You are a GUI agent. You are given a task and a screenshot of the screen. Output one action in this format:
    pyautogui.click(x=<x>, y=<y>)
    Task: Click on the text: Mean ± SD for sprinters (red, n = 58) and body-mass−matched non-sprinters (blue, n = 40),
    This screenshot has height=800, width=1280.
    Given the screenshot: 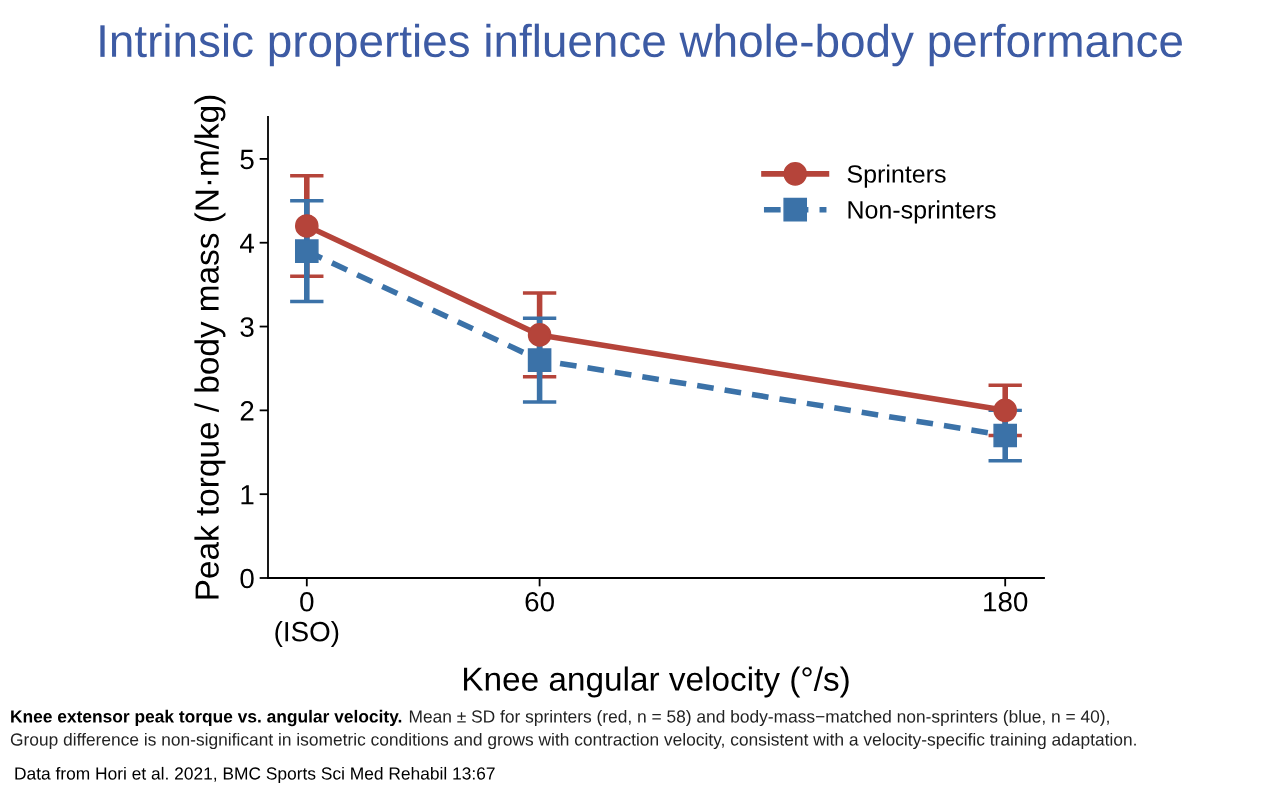 What is the action you would take?
    pyautogui.click(x=759, y=718)
    